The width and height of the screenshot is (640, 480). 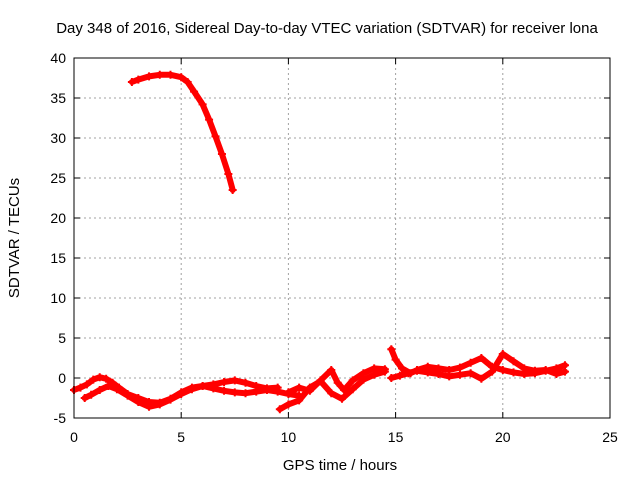 What do you see at coordinates (396, 437) in the screenshot?
I see `x-tick-label: 15` at bounding box center [396, 437].